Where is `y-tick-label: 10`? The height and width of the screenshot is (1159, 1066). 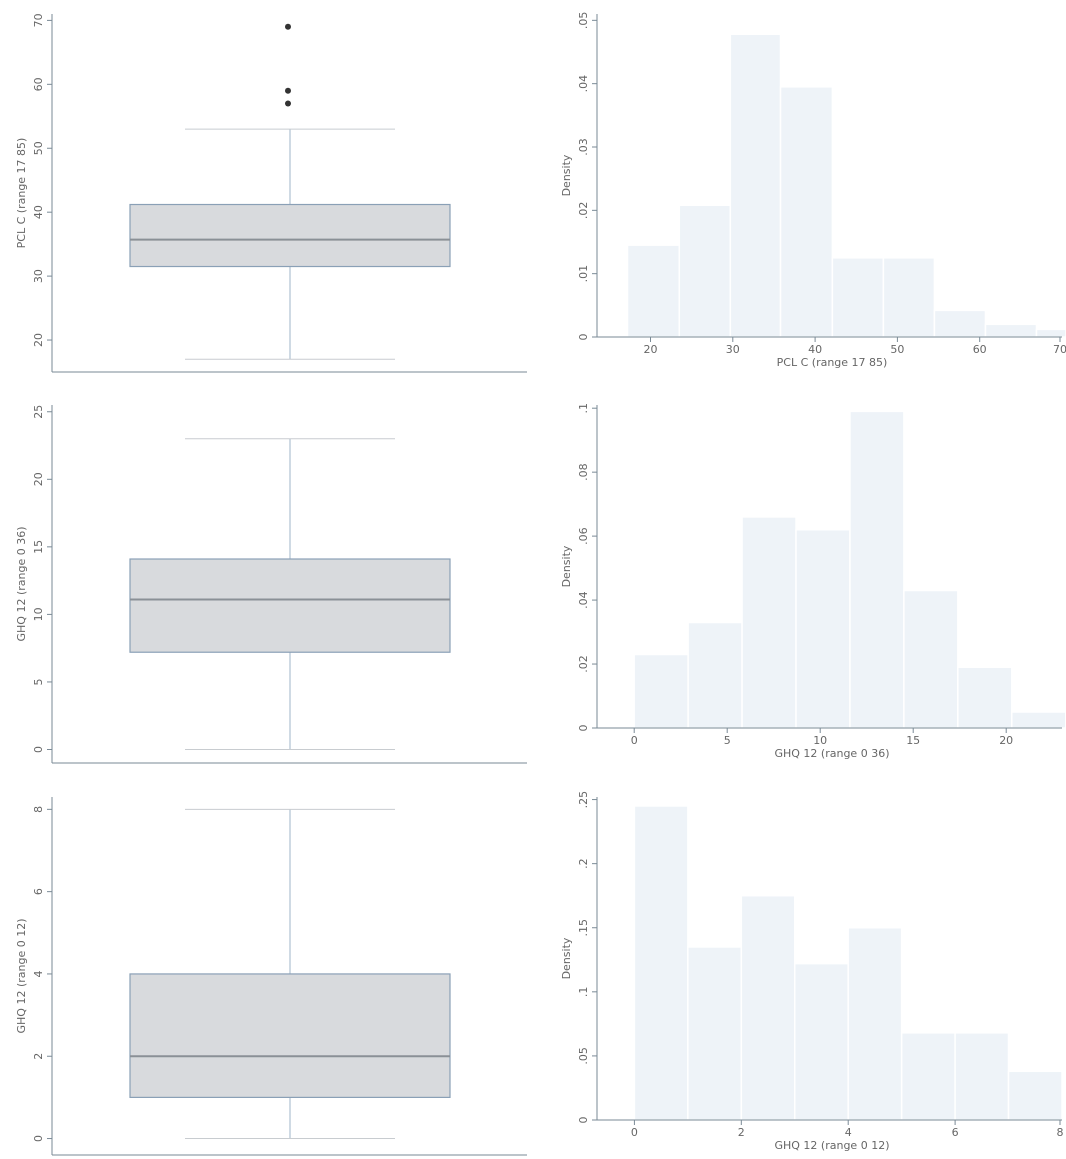
y-tick-label: 10 is located at coordinates (38, 614).